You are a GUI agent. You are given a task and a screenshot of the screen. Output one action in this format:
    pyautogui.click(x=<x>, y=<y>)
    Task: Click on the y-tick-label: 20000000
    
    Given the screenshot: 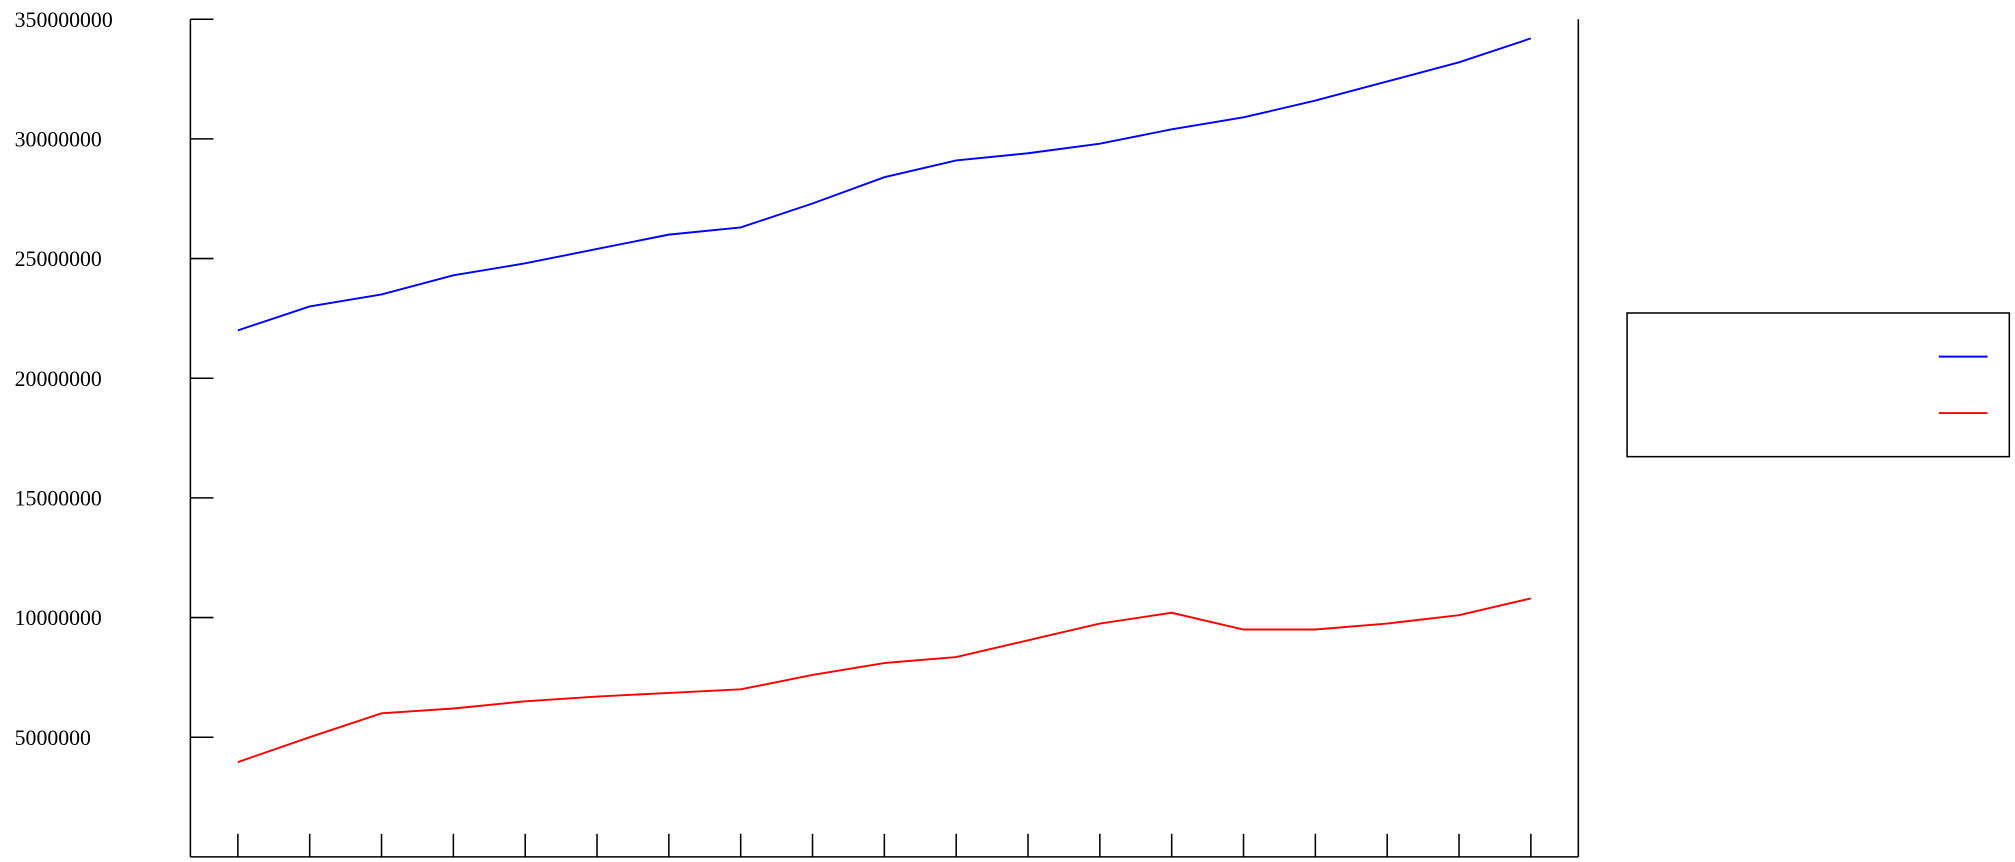 What is the action you would take?
    pyautogui.click(x=58, y=379)
    